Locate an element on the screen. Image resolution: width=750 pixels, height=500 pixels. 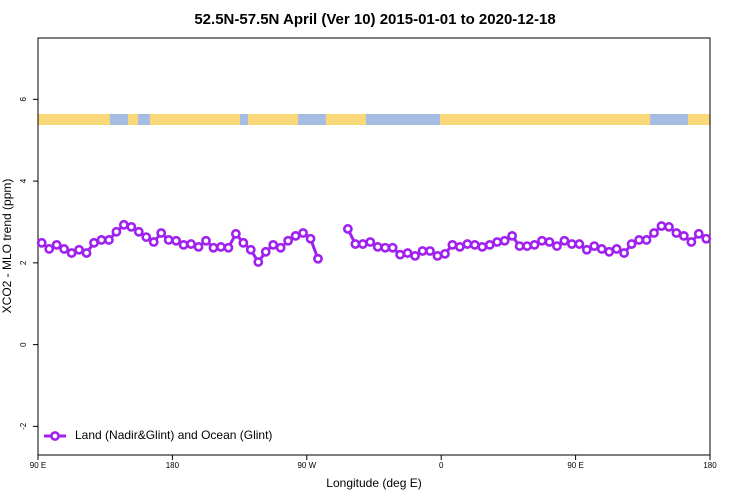
legend-label: Land (Nadir&Glint) and Ocean (Glint) is located at coordinates (173, 435).